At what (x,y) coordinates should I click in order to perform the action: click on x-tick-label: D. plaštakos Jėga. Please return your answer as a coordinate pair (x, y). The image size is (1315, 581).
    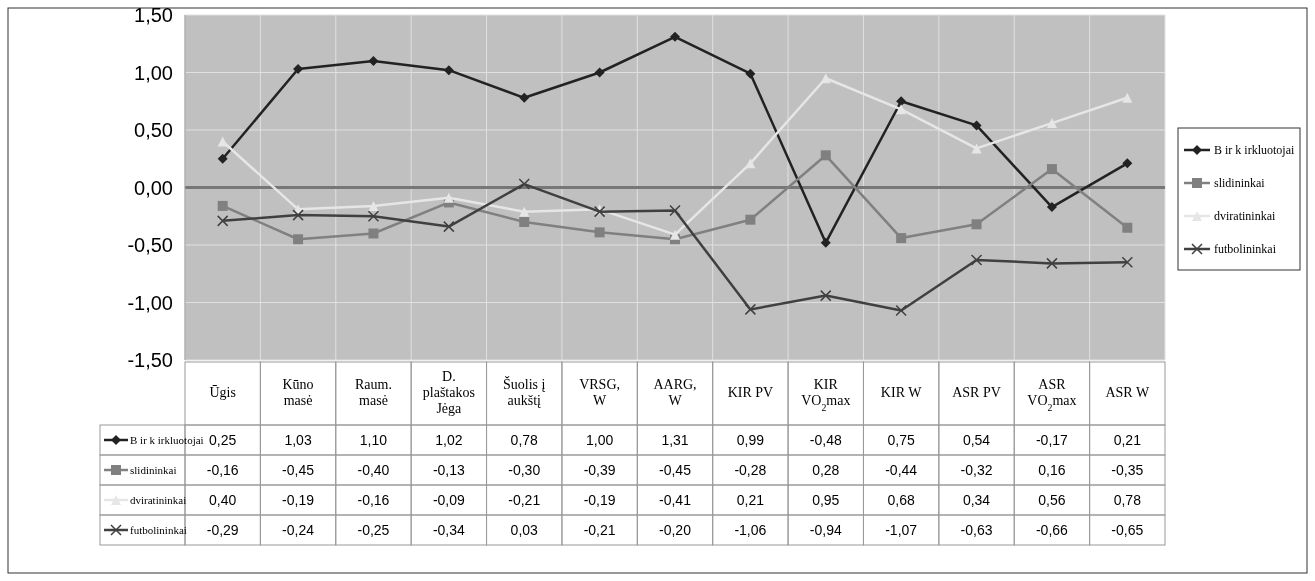
    Looking at the image, I should click on (448, 393).